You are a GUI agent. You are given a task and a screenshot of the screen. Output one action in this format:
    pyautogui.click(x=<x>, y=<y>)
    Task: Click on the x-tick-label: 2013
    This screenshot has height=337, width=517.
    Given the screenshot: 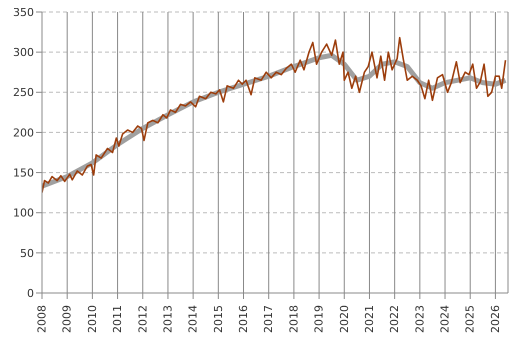 What is the action you would take?
    pyautogui.click(x=167, y=319)
    